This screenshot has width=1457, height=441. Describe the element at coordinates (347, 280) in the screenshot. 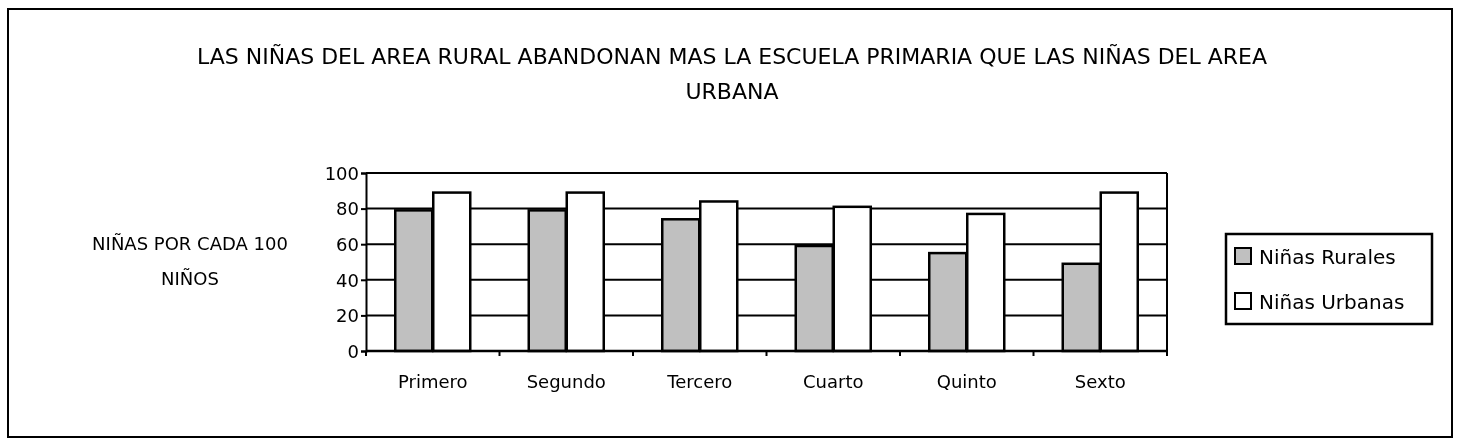

I see `y-tick-label: 40` at that location.